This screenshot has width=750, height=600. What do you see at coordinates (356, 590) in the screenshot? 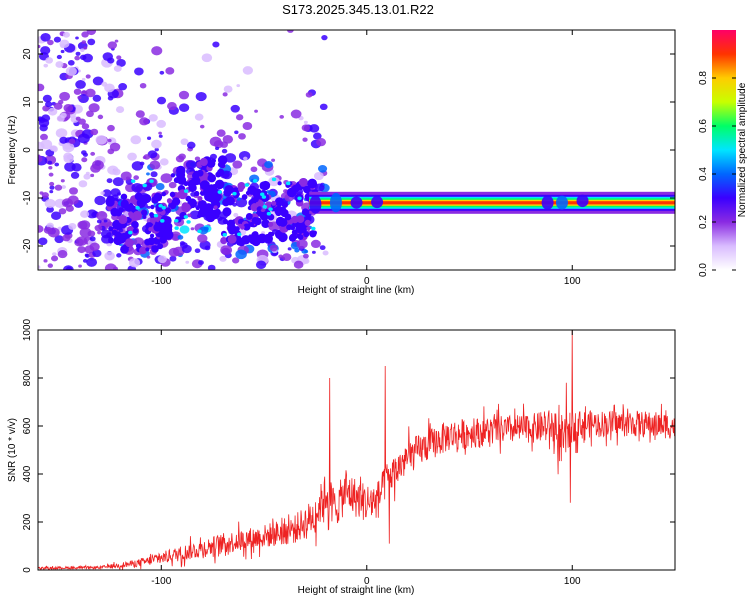
I see `snr-x-label: Height of straight line (km)` at bounding box center [356, 590].